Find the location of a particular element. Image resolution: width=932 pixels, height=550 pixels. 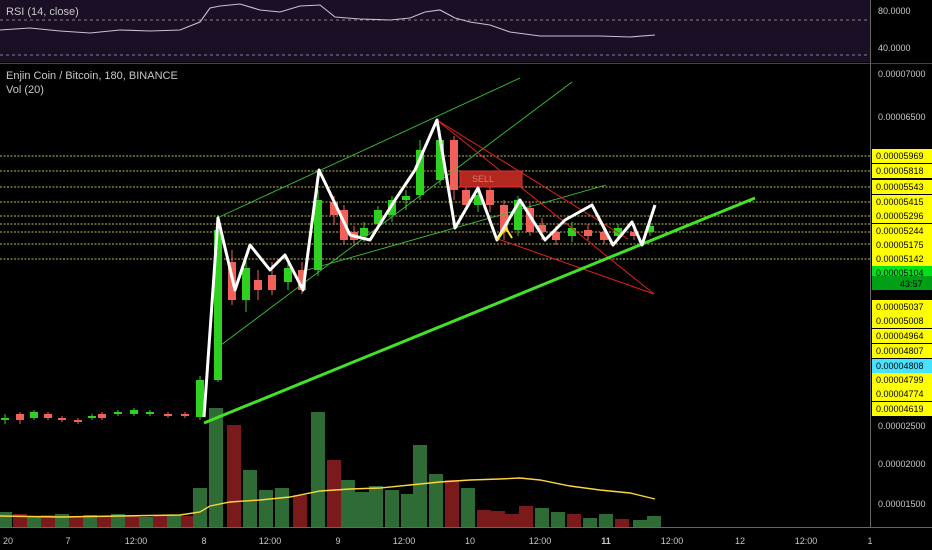

price-tag: 0.00005296 is located at coordinates (900, 216).